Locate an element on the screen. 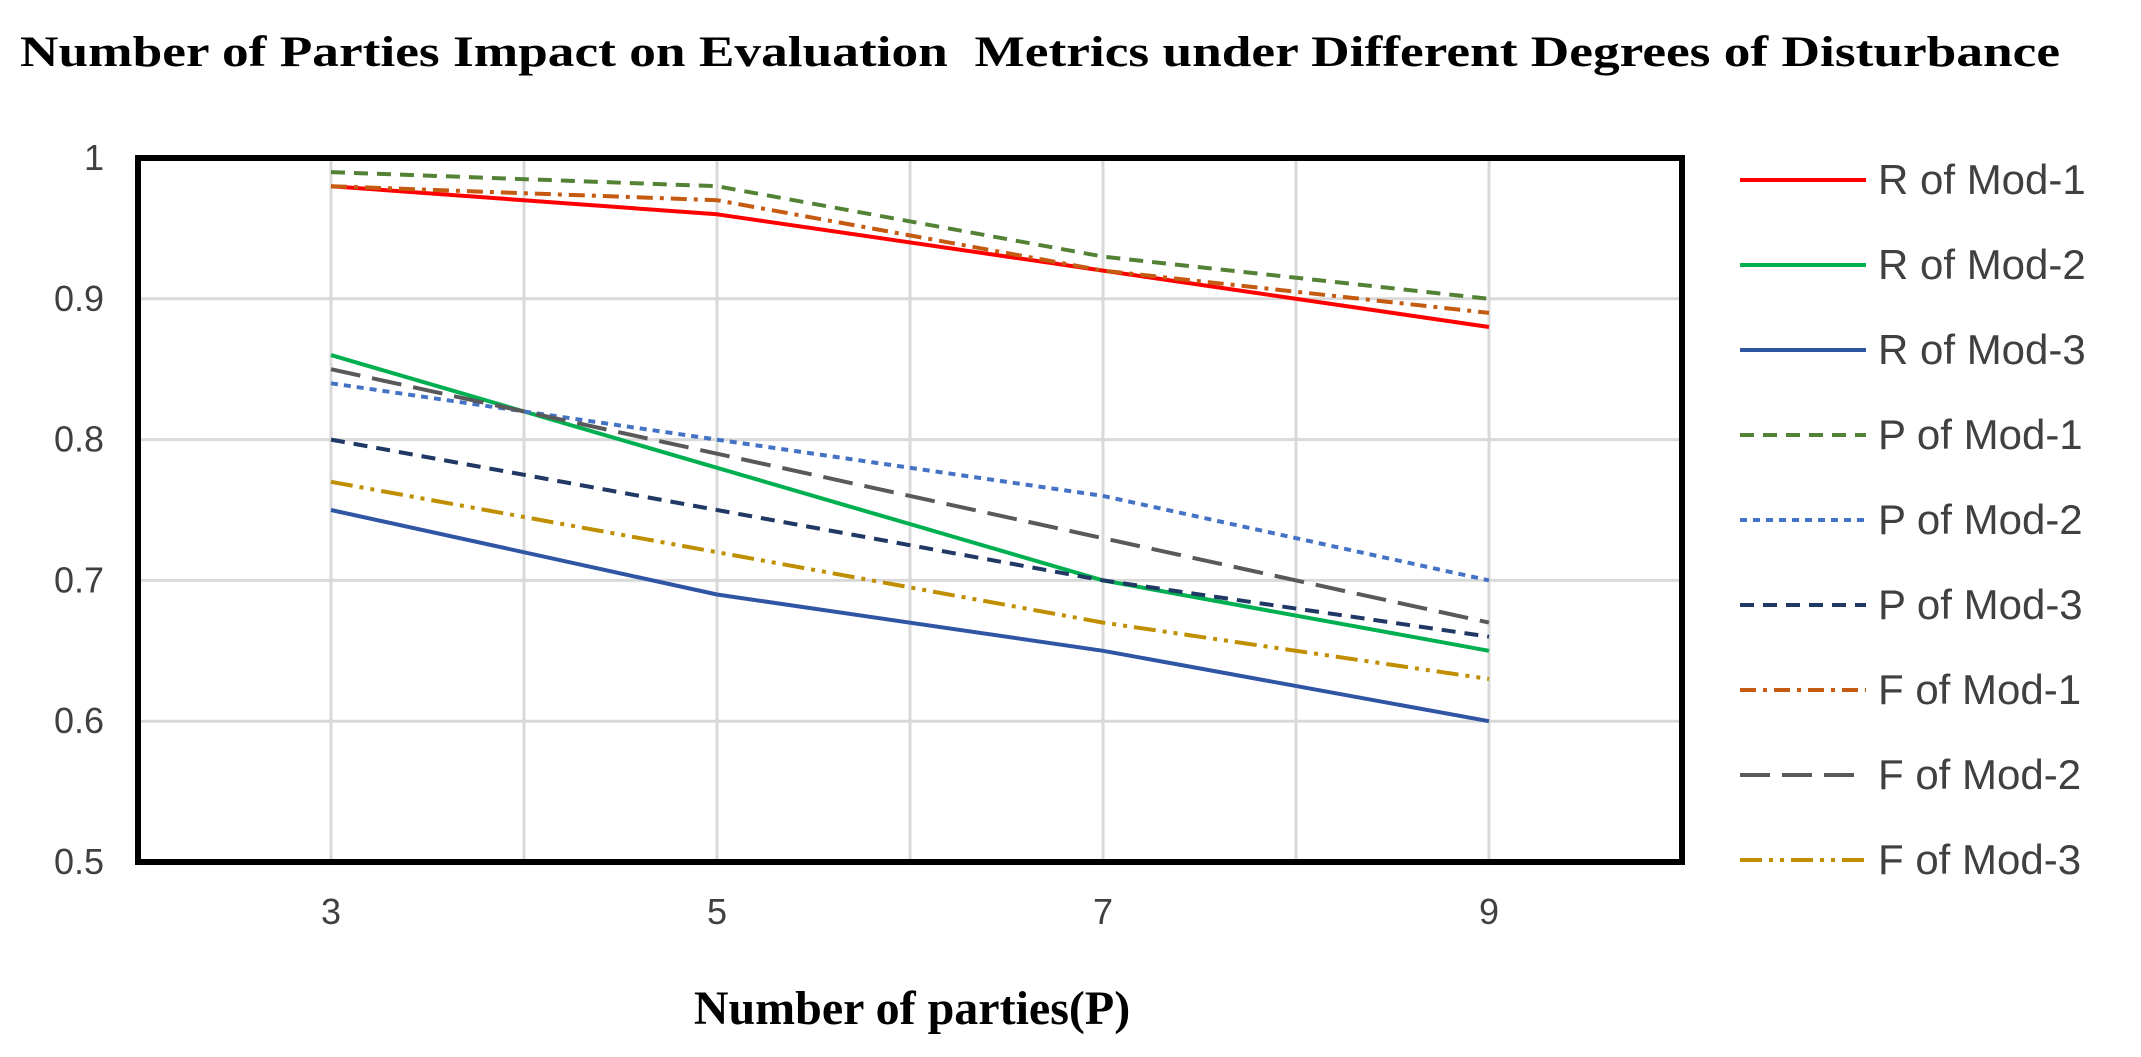 Image resolution: width=2141 pixels, height=1057 pixels. legend-item: P of Mod-2 is located at coordinates (1911, 519).